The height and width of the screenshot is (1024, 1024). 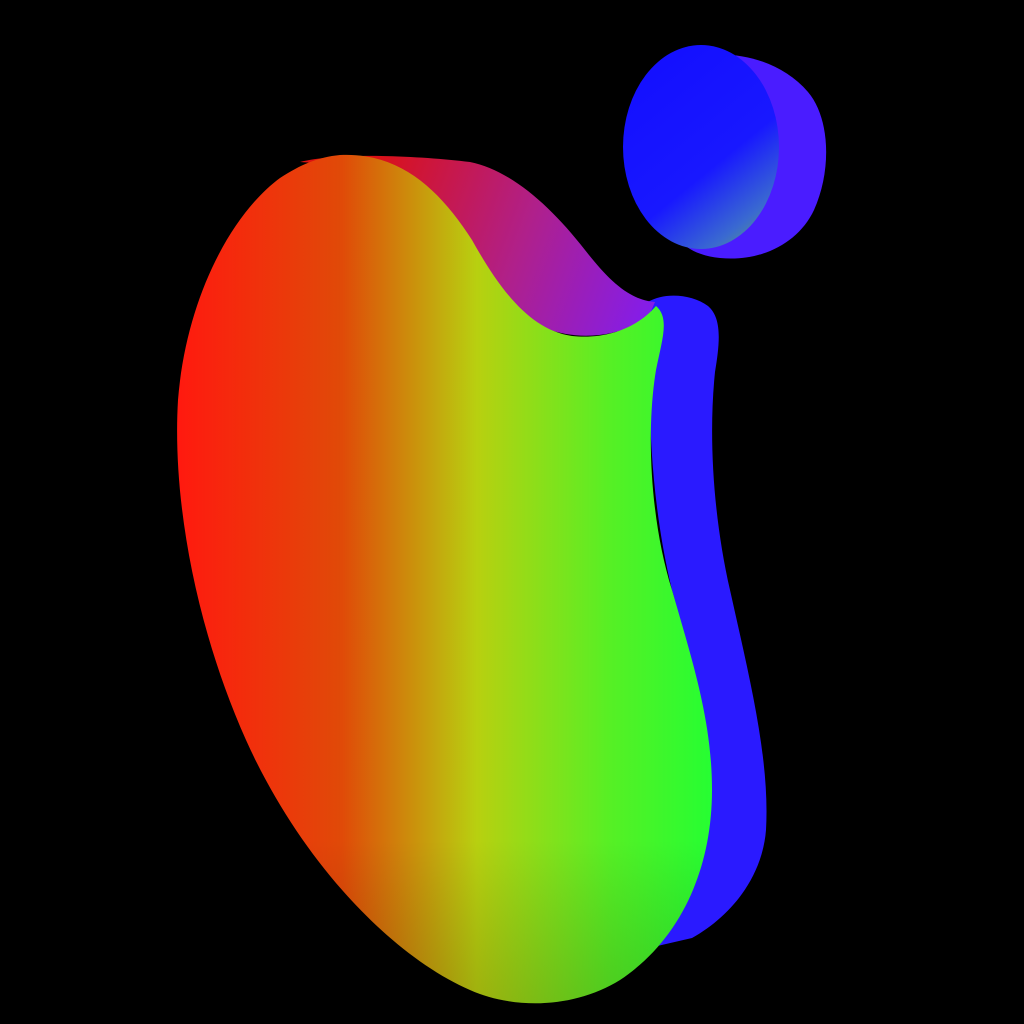 I want to click on stem-top-edge, so click(x=477, y=245).